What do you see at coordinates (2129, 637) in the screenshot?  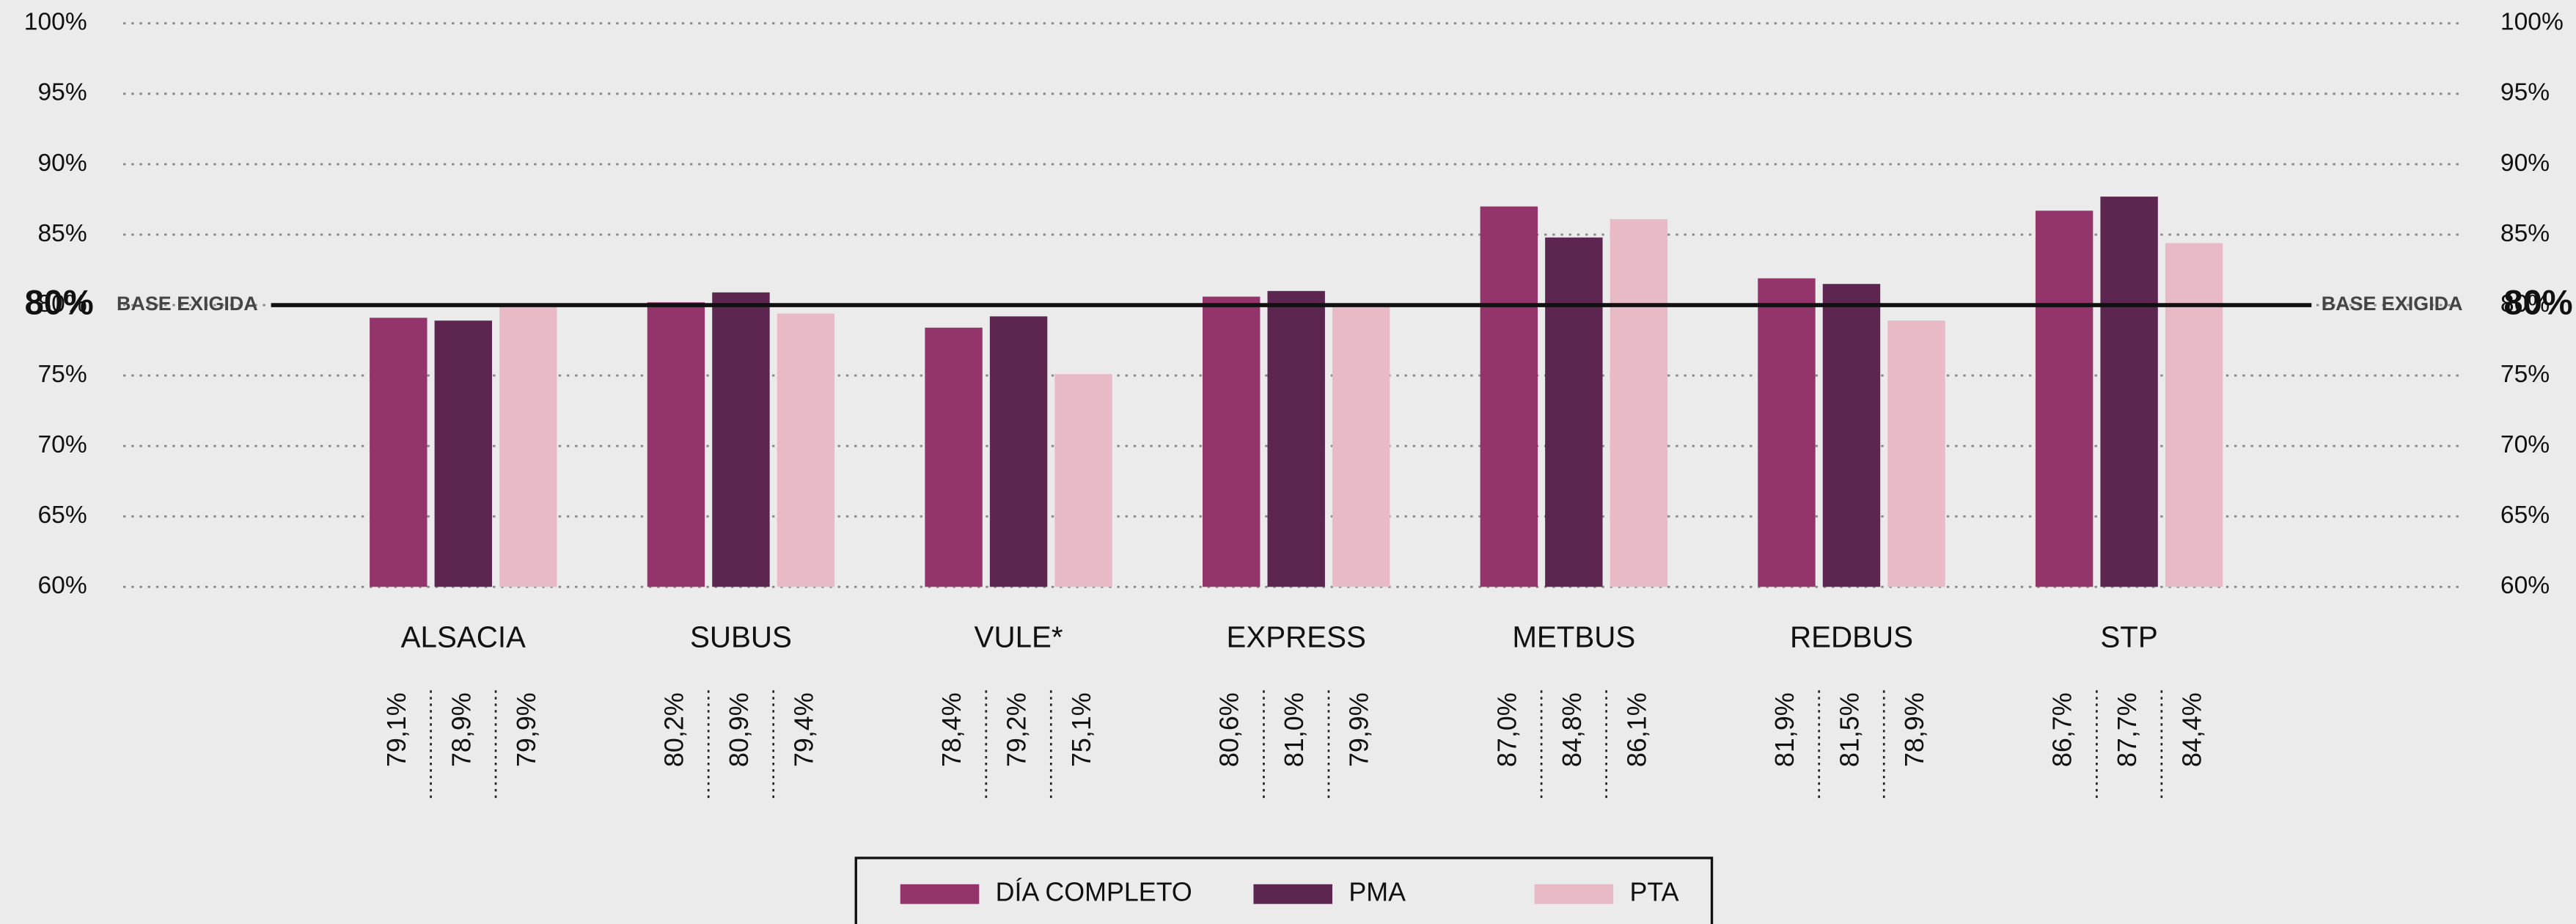 I see `x-tick-label: STP` at bounding box center [2129, 637].